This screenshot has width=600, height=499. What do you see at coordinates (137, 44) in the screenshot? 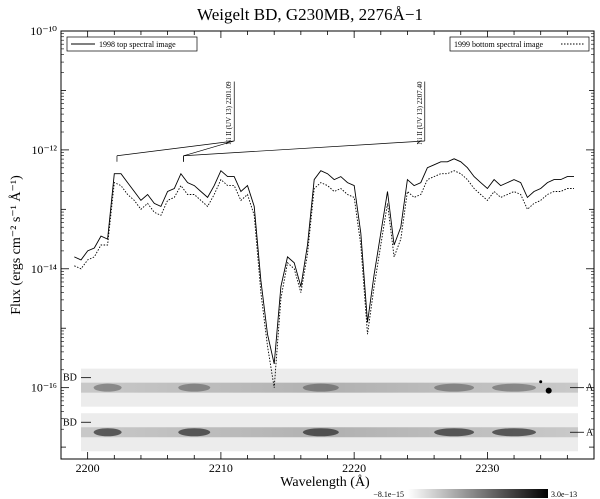
I see `legend-label-1998: 1998 top spectral image` at bounding box center [137, 44].